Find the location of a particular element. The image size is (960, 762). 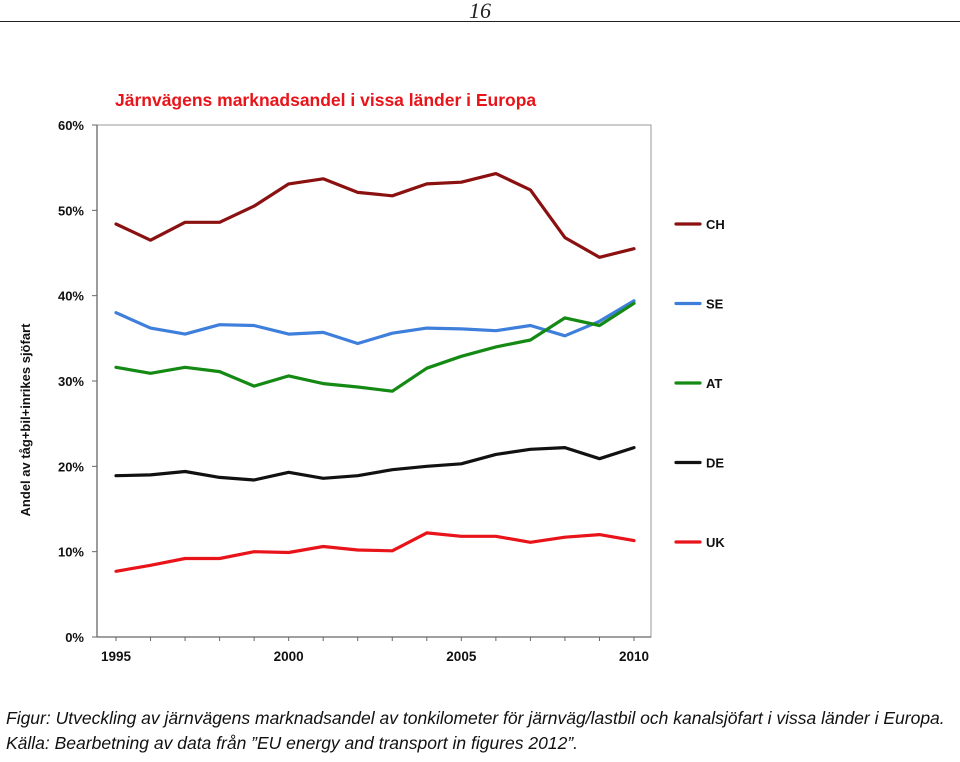

y-axis-label: Andel av tåg+bil+inrikes sjöfart is located at coordinates (25, 420).